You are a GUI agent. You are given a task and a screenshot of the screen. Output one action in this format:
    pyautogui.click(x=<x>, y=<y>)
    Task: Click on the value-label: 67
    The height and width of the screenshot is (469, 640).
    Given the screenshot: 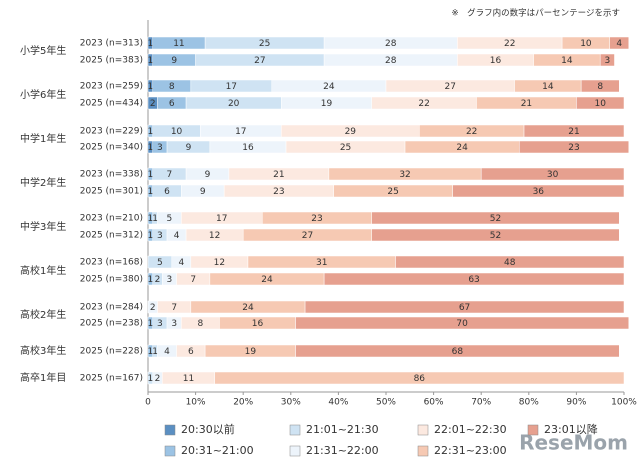 What is the action you would take?
    pyautogui.click(x=464, y=308)
    